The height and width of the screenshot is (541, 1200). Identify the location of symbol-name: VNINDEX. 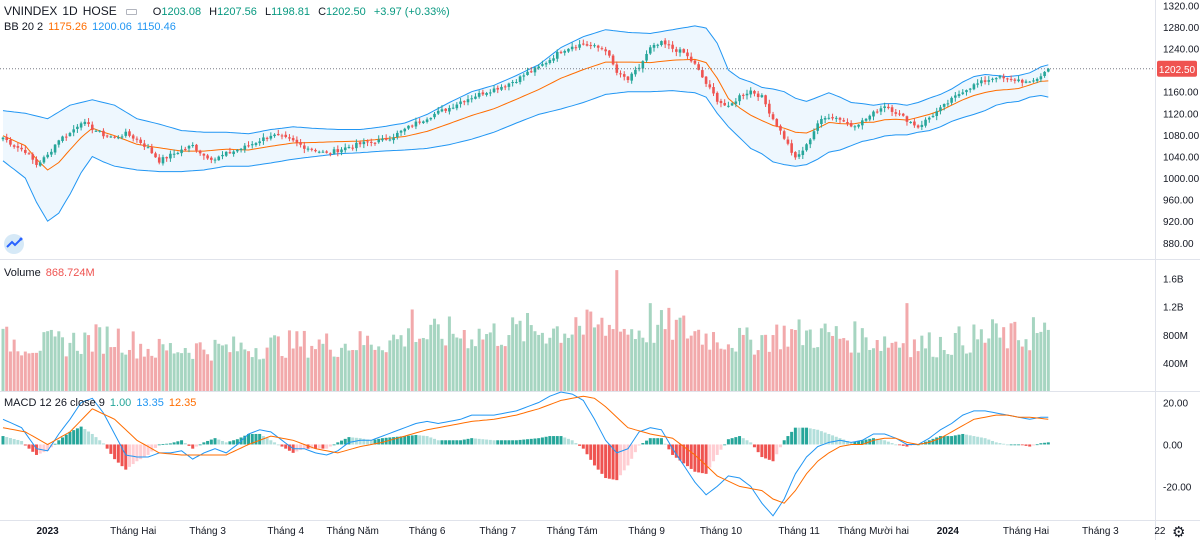
(31, 11).